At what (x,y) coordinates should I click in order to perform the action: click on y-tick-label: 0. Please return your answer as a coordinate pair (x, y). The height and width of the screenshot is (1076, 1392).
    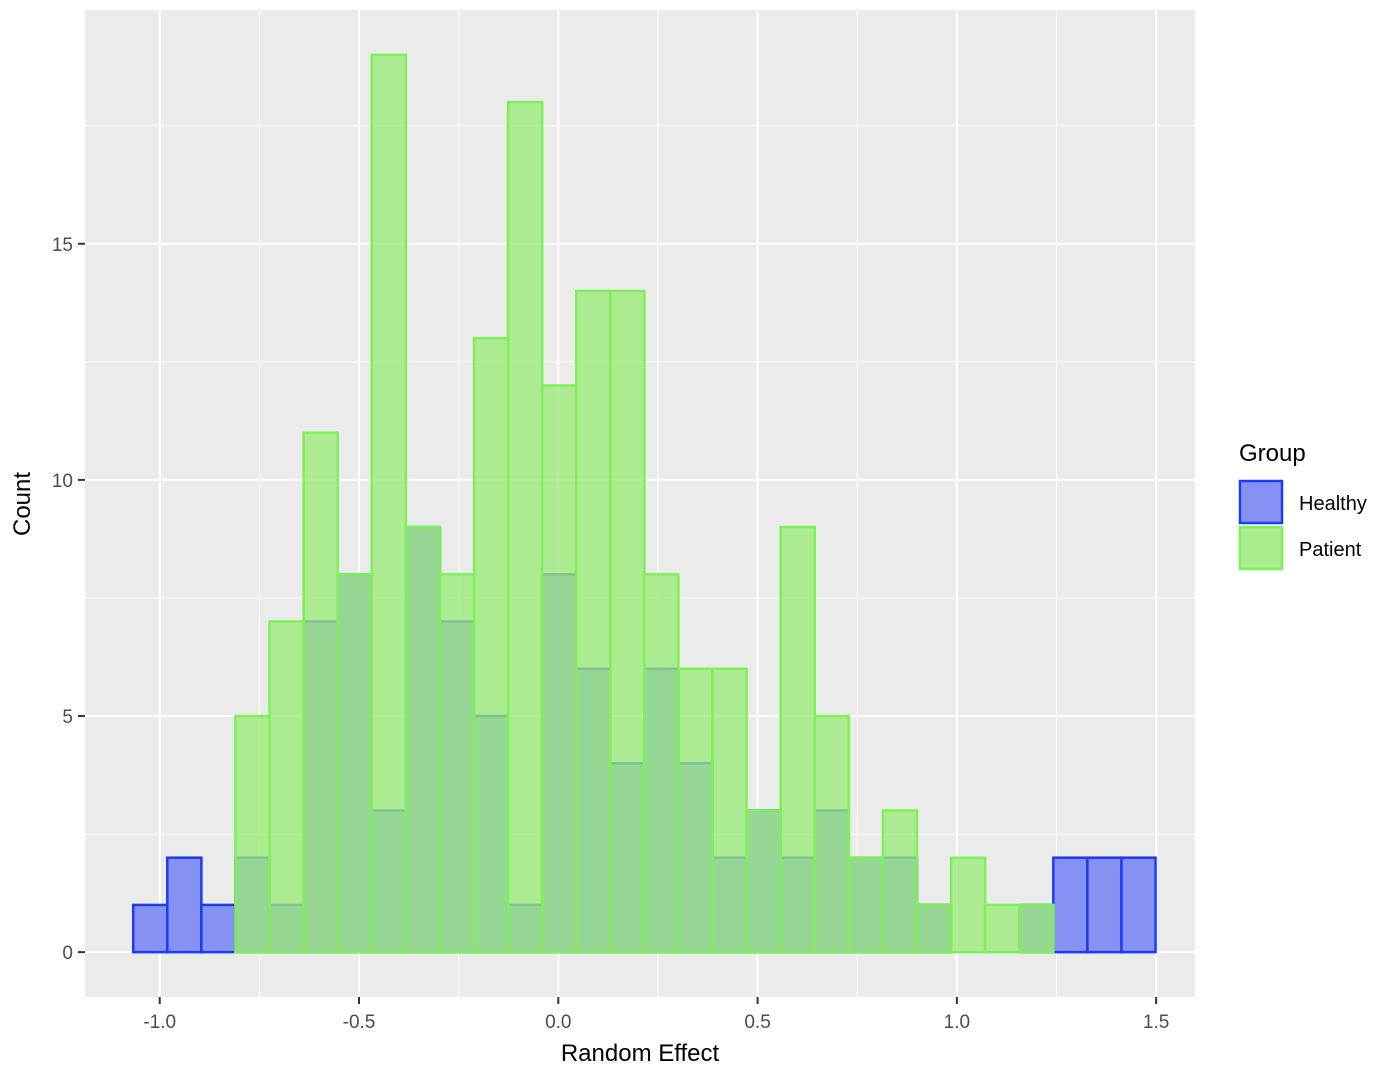
    Looking at the image, I should click on (67, 953).